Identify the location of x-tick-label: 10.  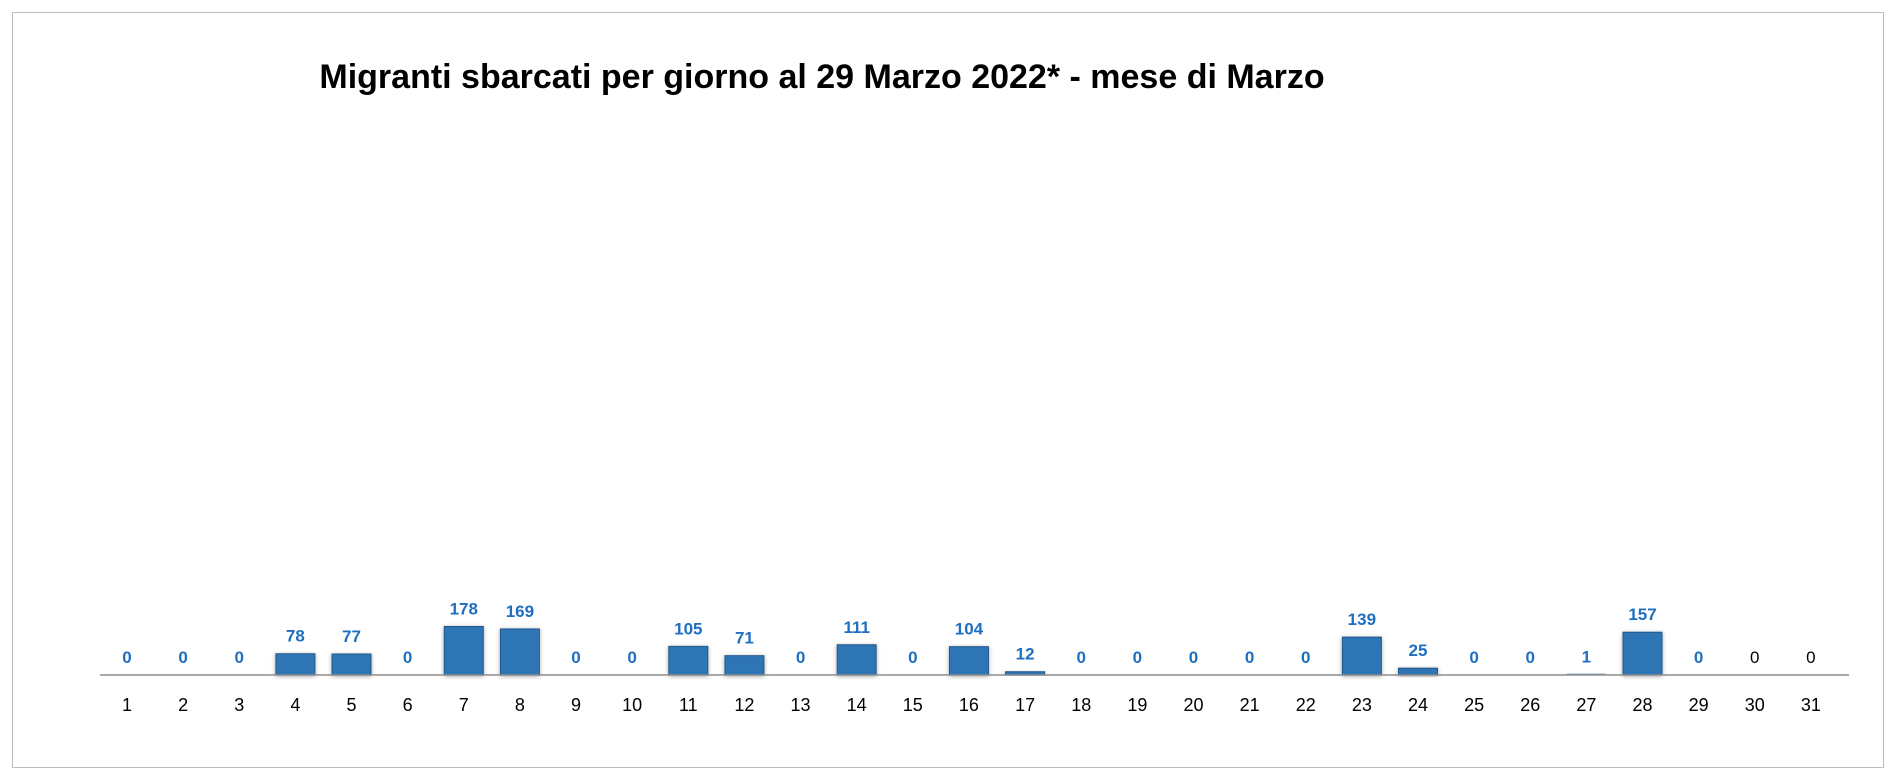
(632, 705).